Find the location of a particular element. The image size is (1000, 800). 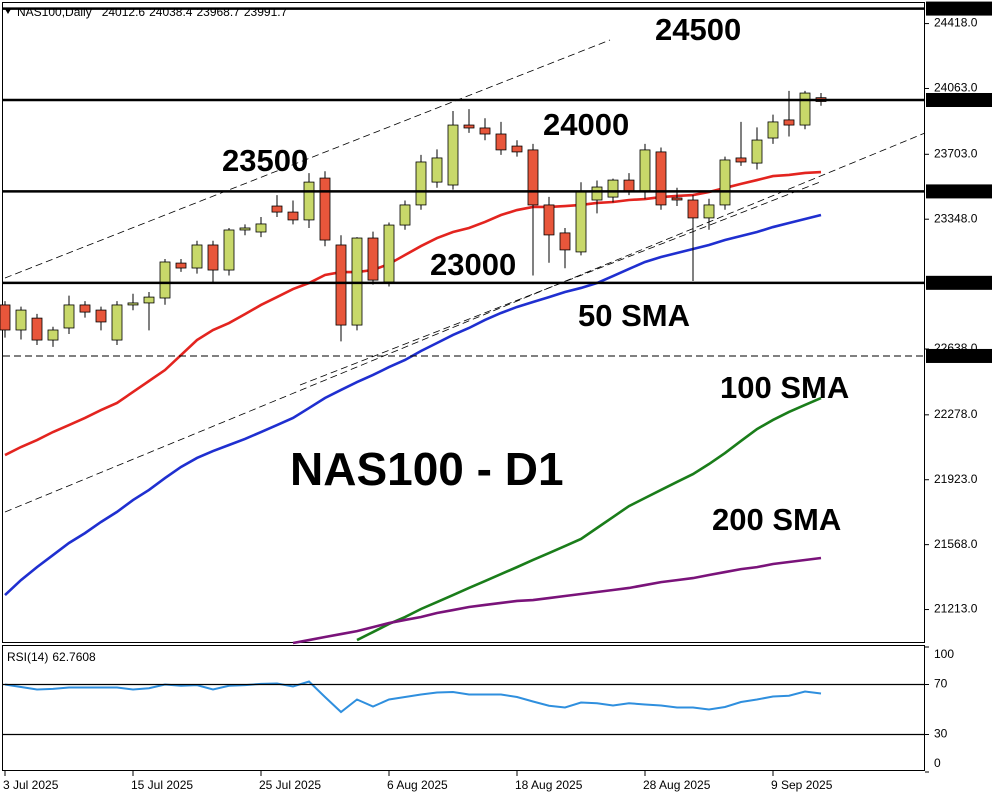

y-tick-label: 24063.0 is located at coordinates (956, 88).